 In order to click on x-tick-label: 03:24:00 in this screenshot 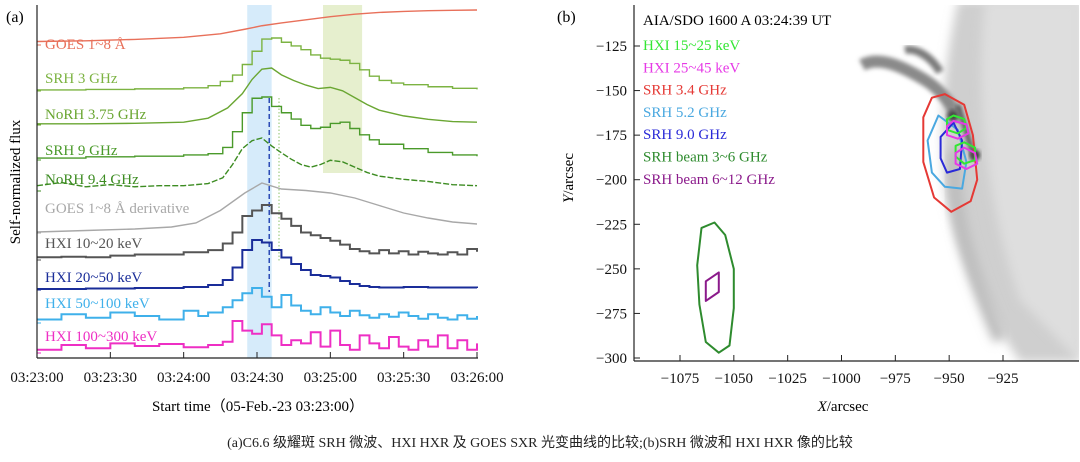, I will do `click(183, 378)`.